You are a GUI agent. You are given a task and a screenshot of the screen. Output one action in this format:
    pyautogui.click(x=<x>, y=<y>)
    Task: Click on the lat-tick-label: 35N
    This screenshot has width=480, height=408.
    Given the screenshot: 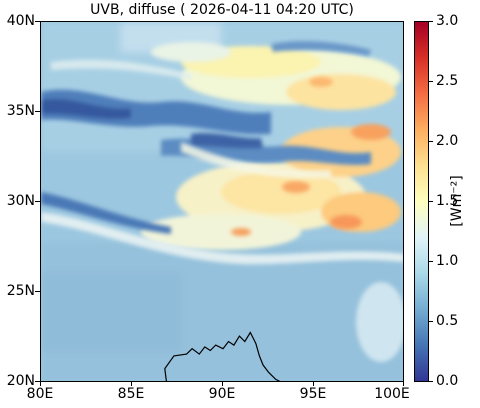 What is the action you would take?
    pyautogui.click(x=20, y=111)
    